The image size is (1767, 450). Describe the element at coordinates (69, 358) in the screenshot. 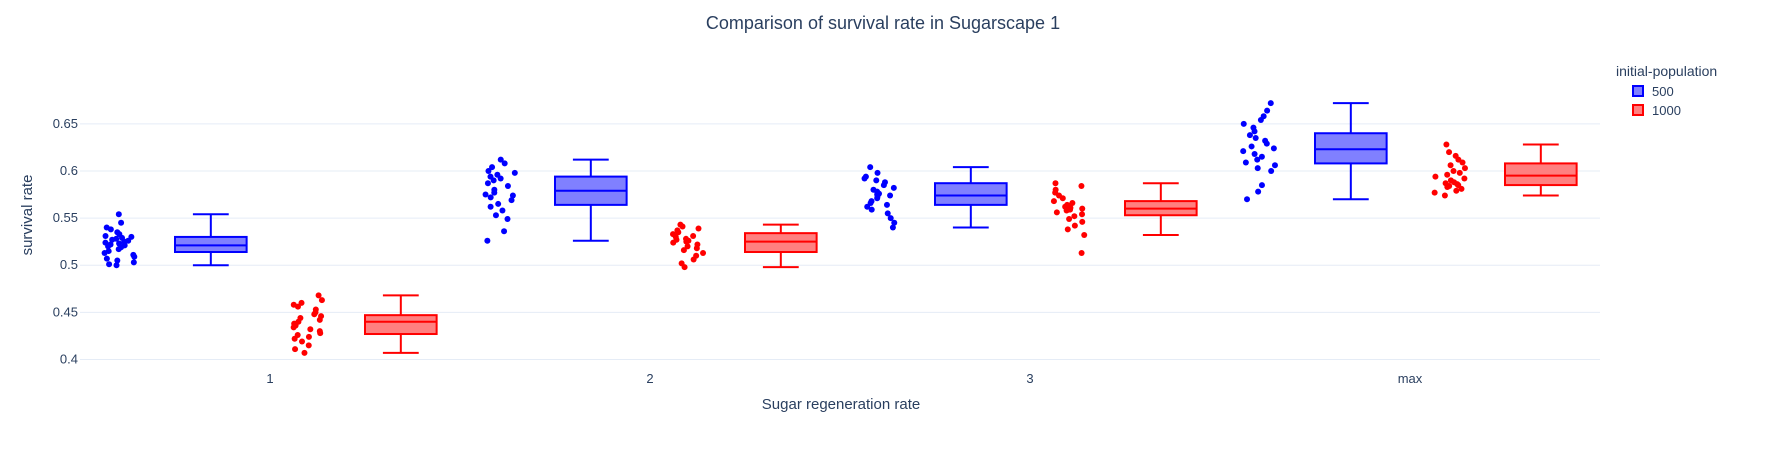

I see `y-tick-label: 0.4` at that location.